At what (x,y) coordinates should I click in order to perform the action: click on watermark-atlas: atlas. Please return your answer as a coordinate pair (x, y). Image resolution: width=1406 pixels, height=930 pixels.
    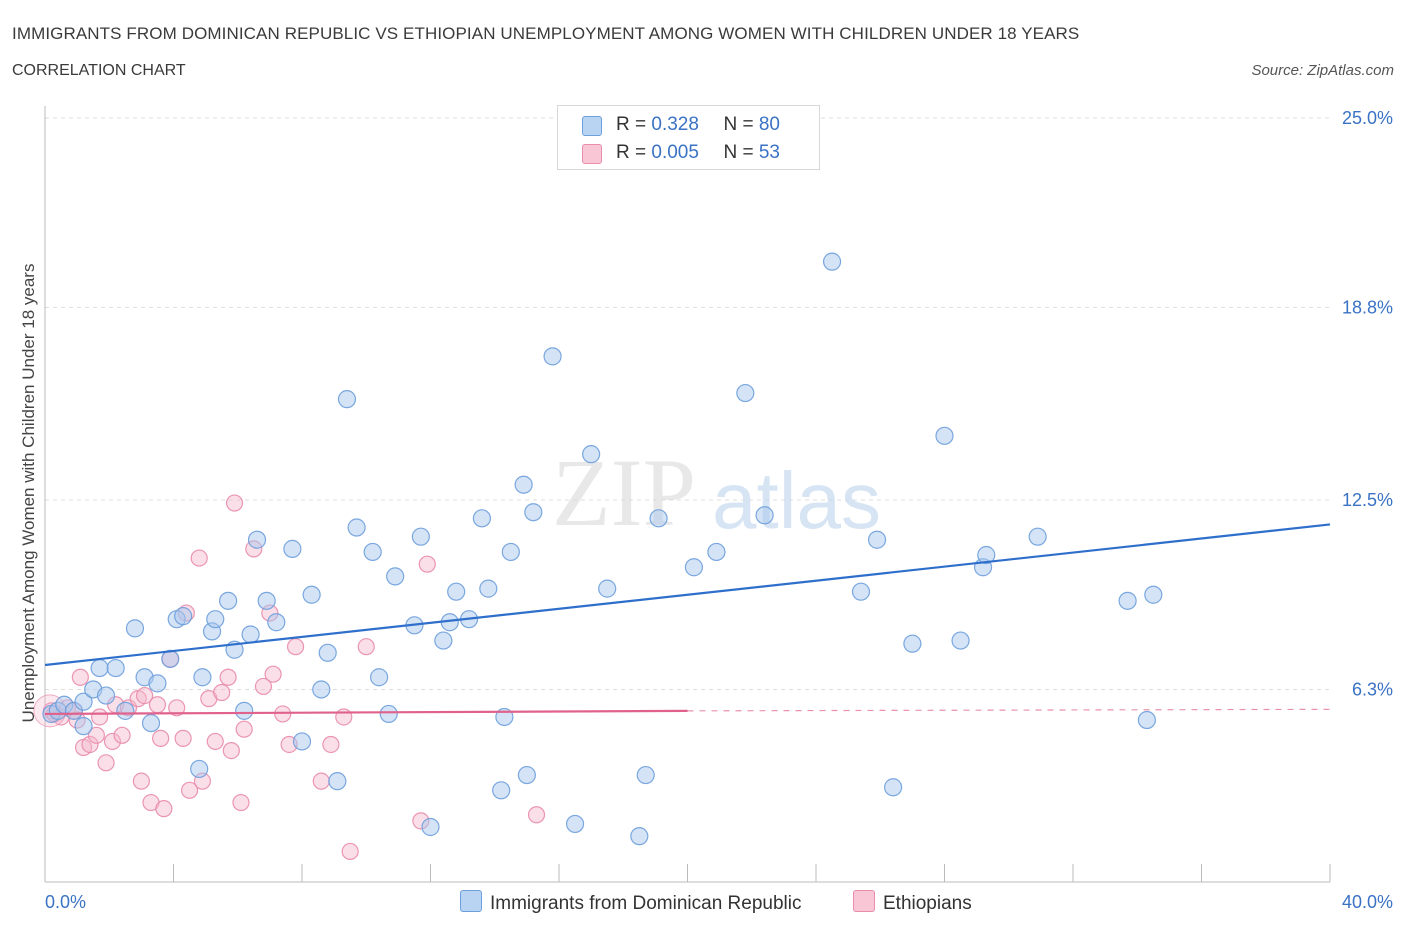
    Looking at the image, I should click on (796, 500).